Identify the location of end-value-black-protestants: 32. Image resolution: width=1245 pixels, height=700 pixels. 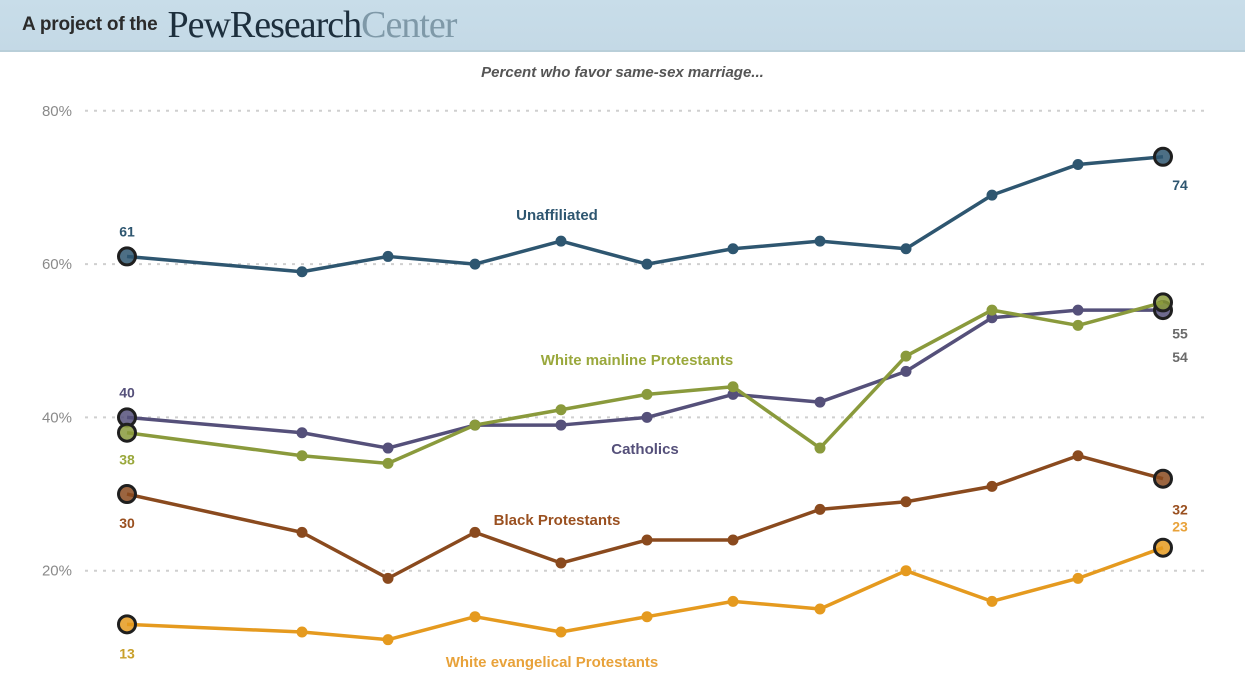
(1180, 510).